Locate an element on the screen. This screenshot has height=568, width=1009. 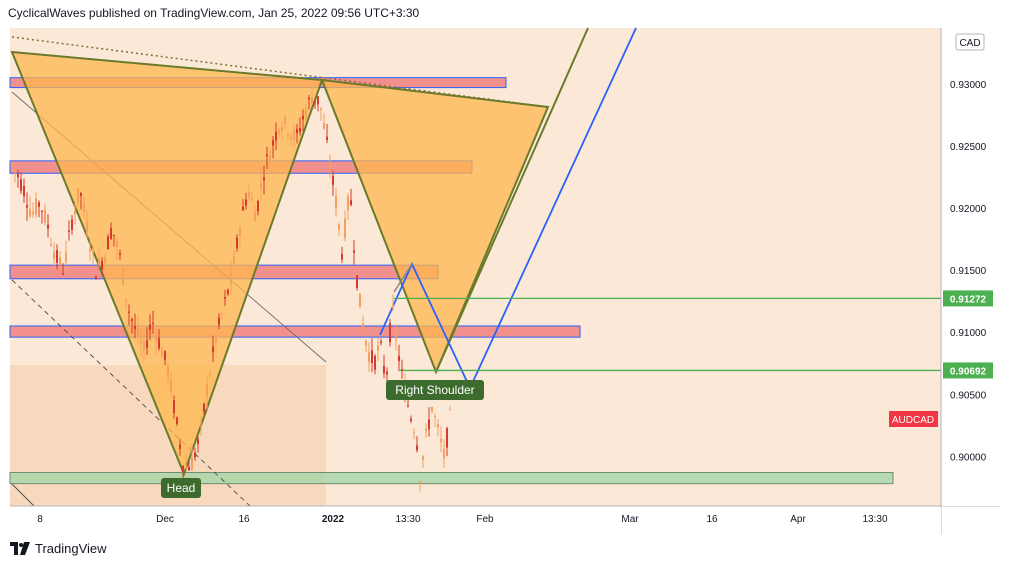
time-tick-label: Mar is located at coordinates (630, 519).